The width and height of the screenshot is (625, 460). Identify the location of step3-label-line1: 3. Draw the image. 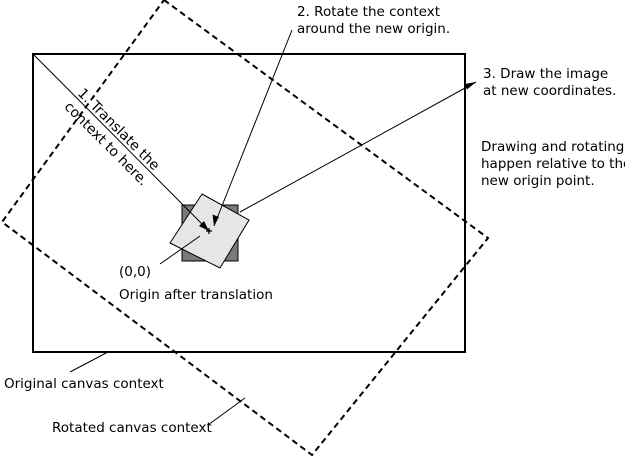
(545, 74).